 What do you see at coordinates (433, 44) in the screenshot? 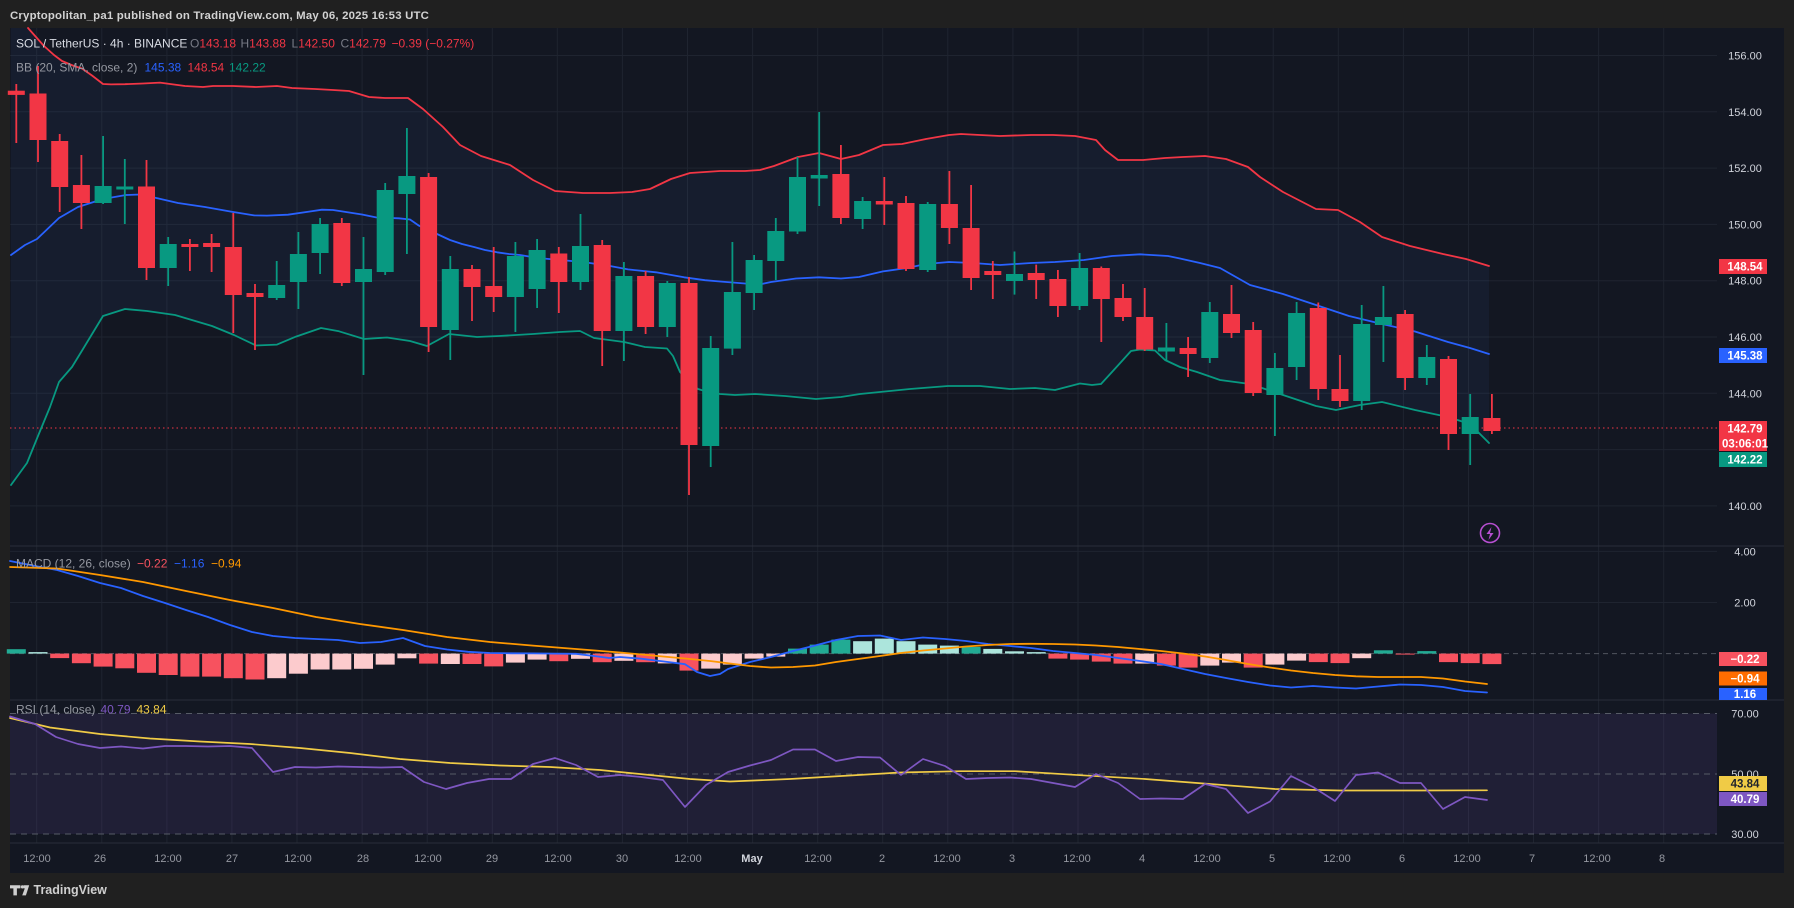
I see `svg-text: −0.39 (−0.27%)` at bounding box center [433, 44].